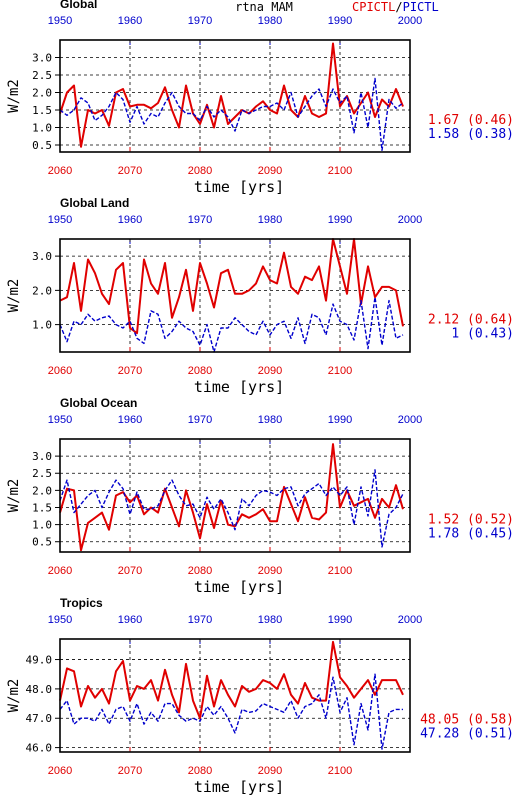  Describe the element at coordinates (42, 507) in the screenshot. I see `y-tick-label: 1.5` at that location.